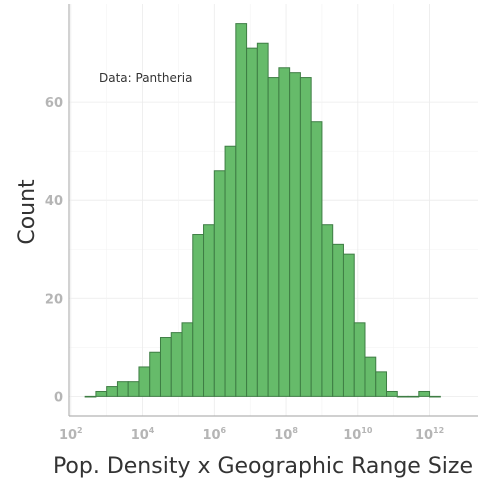 Image resolution: width=480 pixels, height=480 pixels. What do you see at coordinates (263, 466) in the screenshot?
I see `x-axis-title: Pop. Density x Geographic Range Size` at bounding box center [263, 466].